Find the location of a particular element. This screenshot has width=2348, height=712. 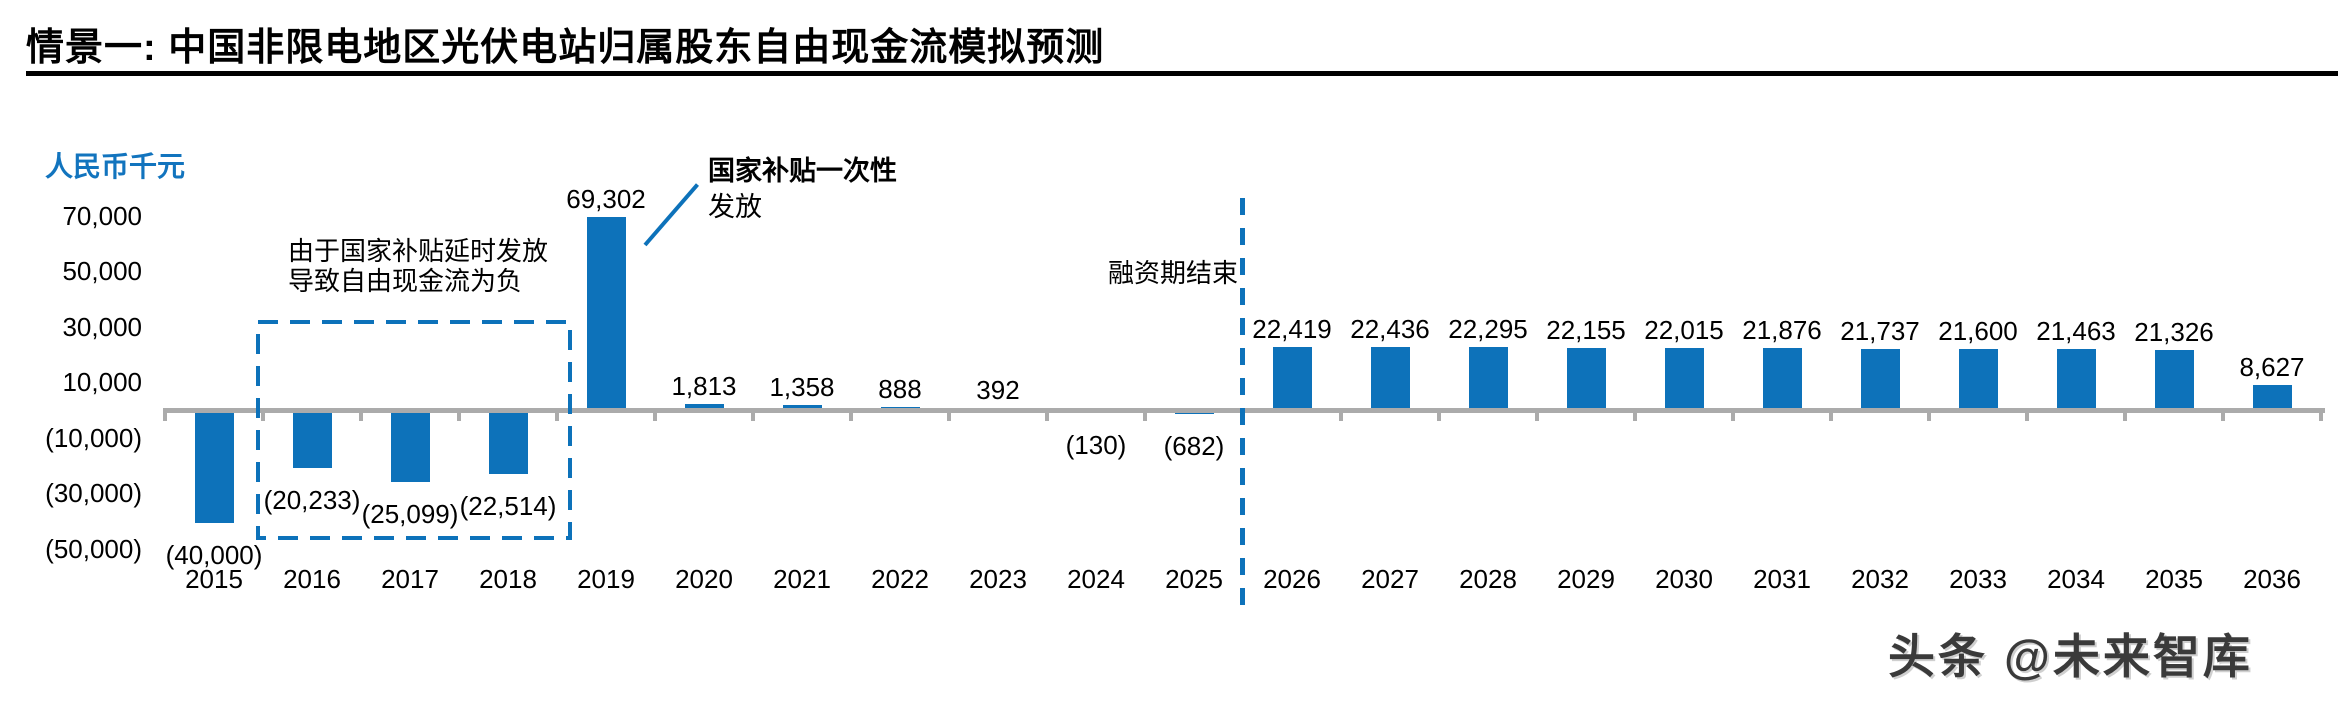

subsidy-delay-annotation-line2: 导致自由现金流为负 is located at coordinates (405, 281).